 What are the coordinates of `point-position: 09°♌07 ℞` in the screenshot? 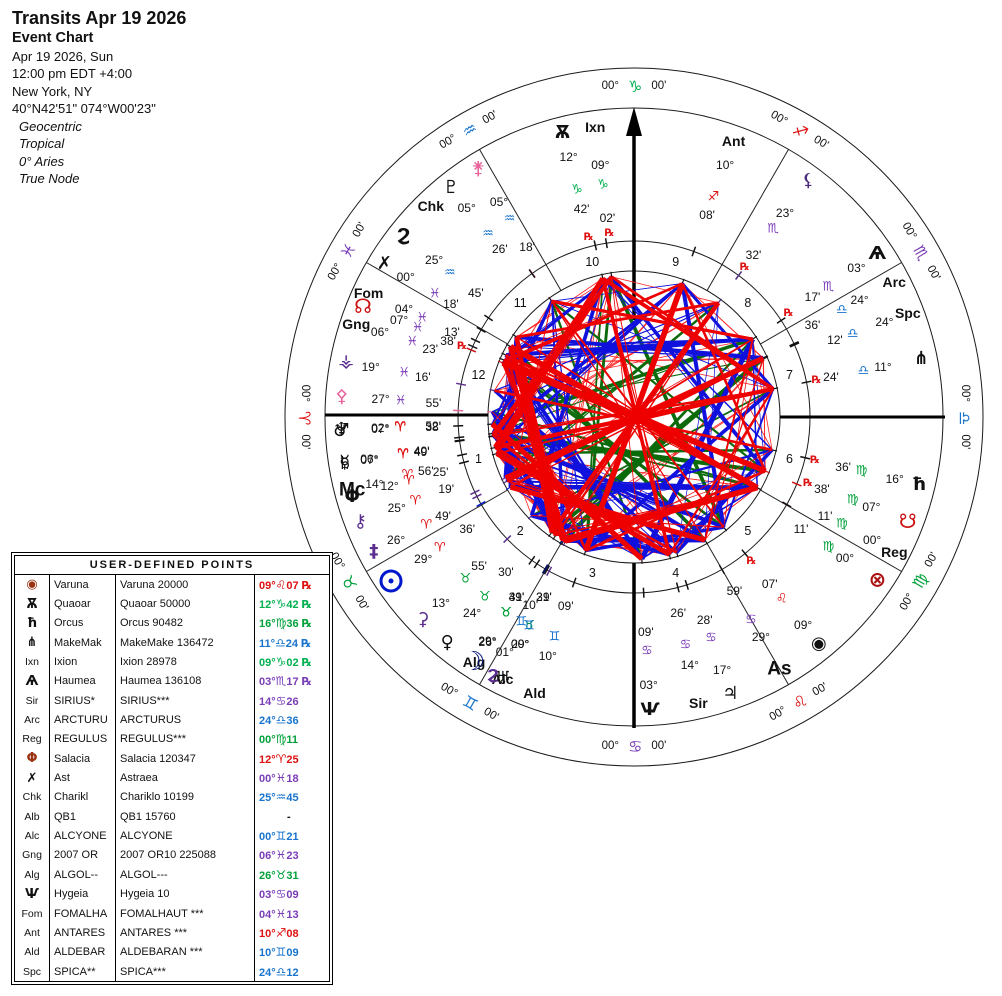 It's located at (285, 584).